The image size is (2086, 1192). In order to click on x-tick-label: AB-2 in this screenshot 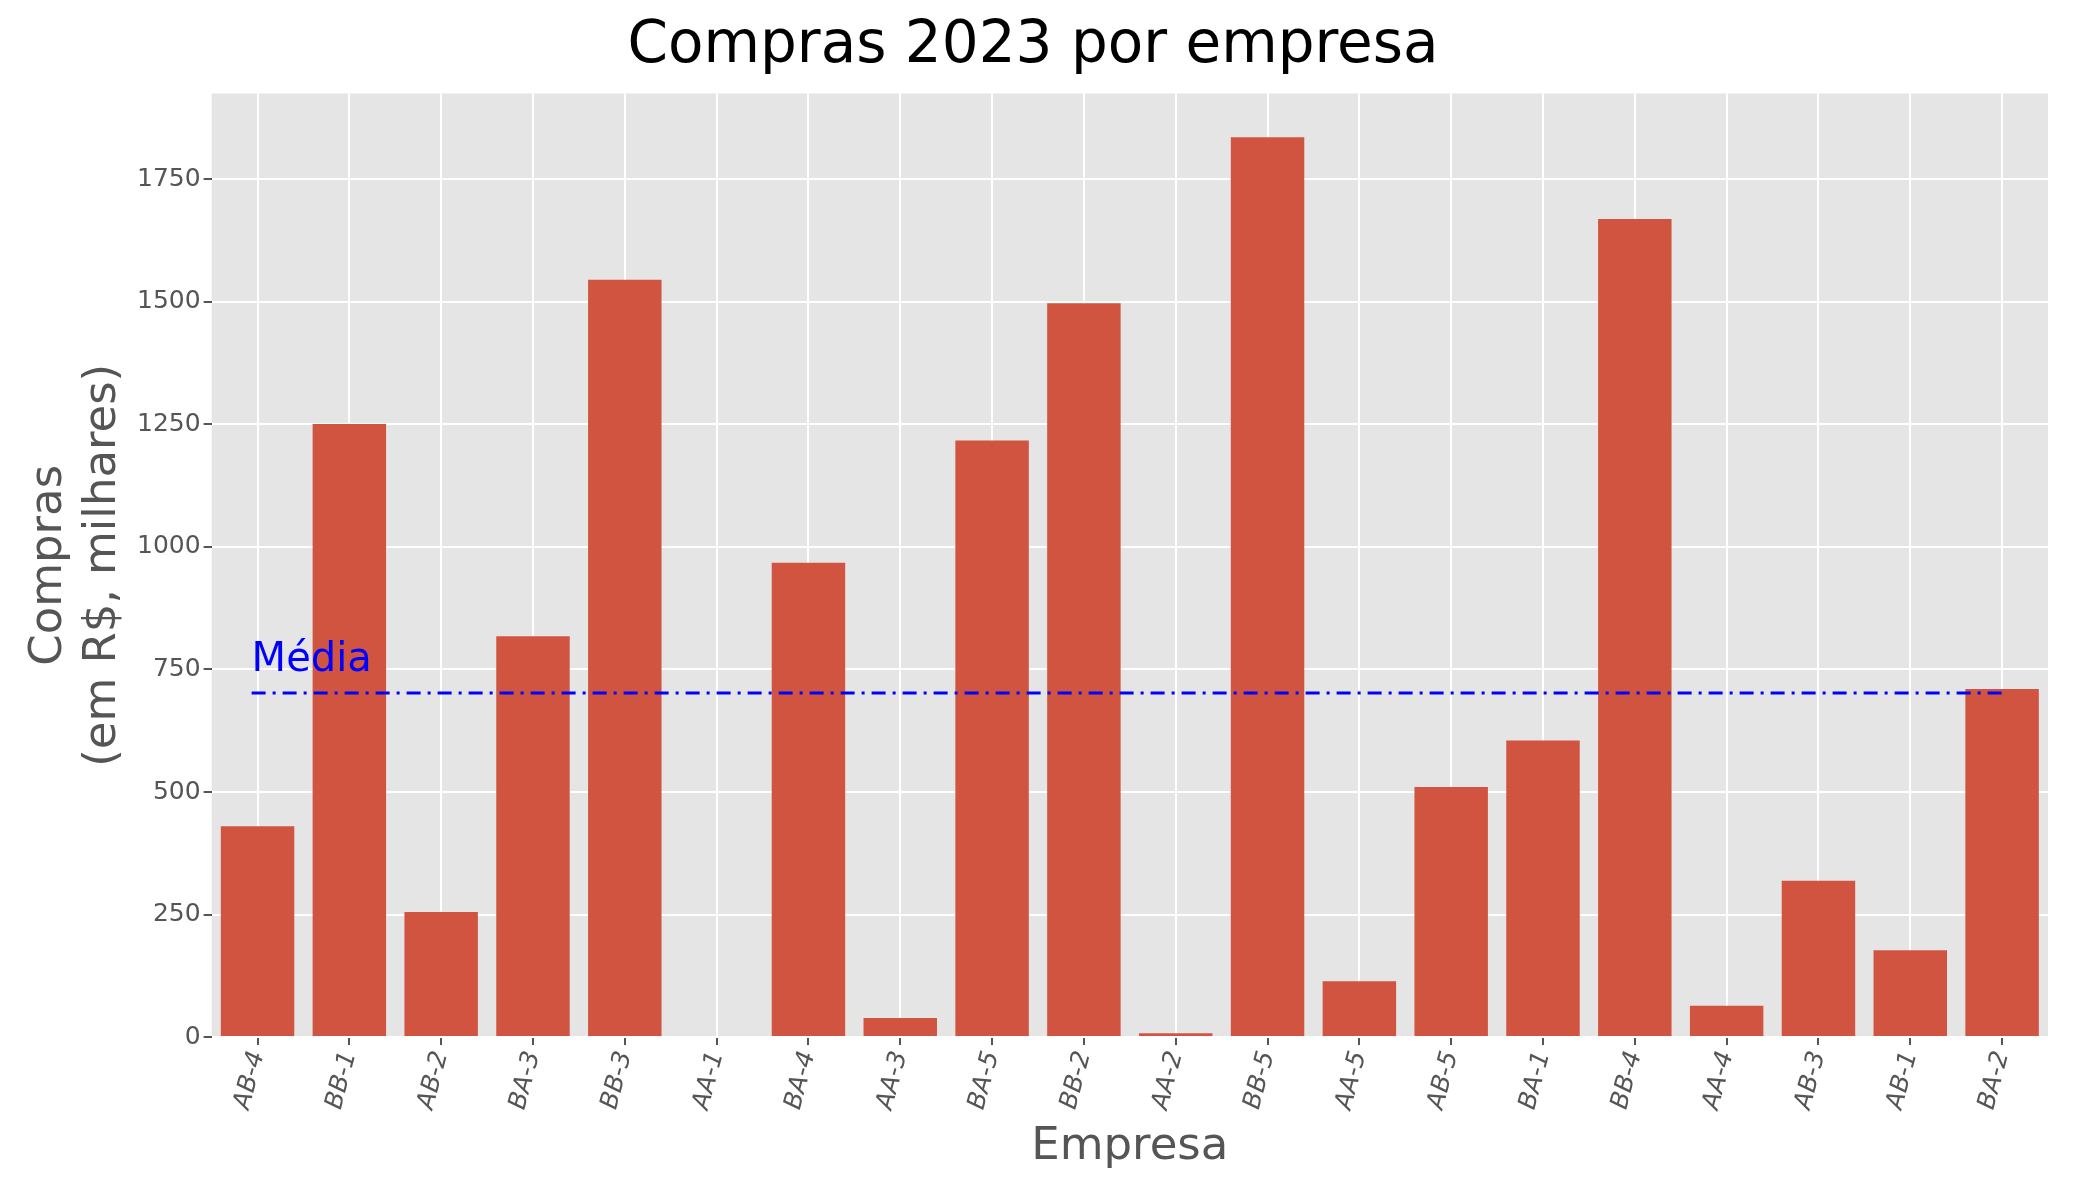, I will do `click(431, 1080)`.